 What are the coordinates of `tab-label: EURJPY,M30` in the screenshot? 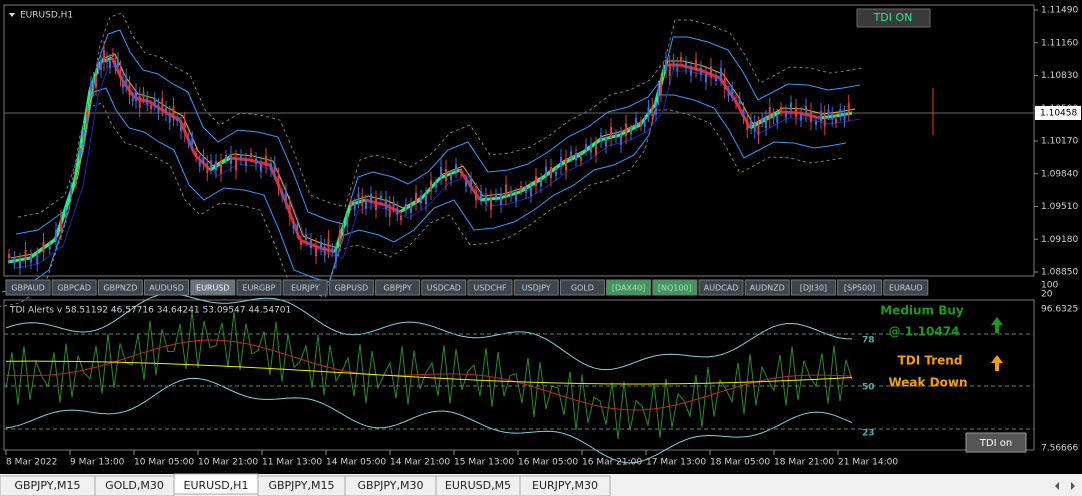 It's located at (565, 485).